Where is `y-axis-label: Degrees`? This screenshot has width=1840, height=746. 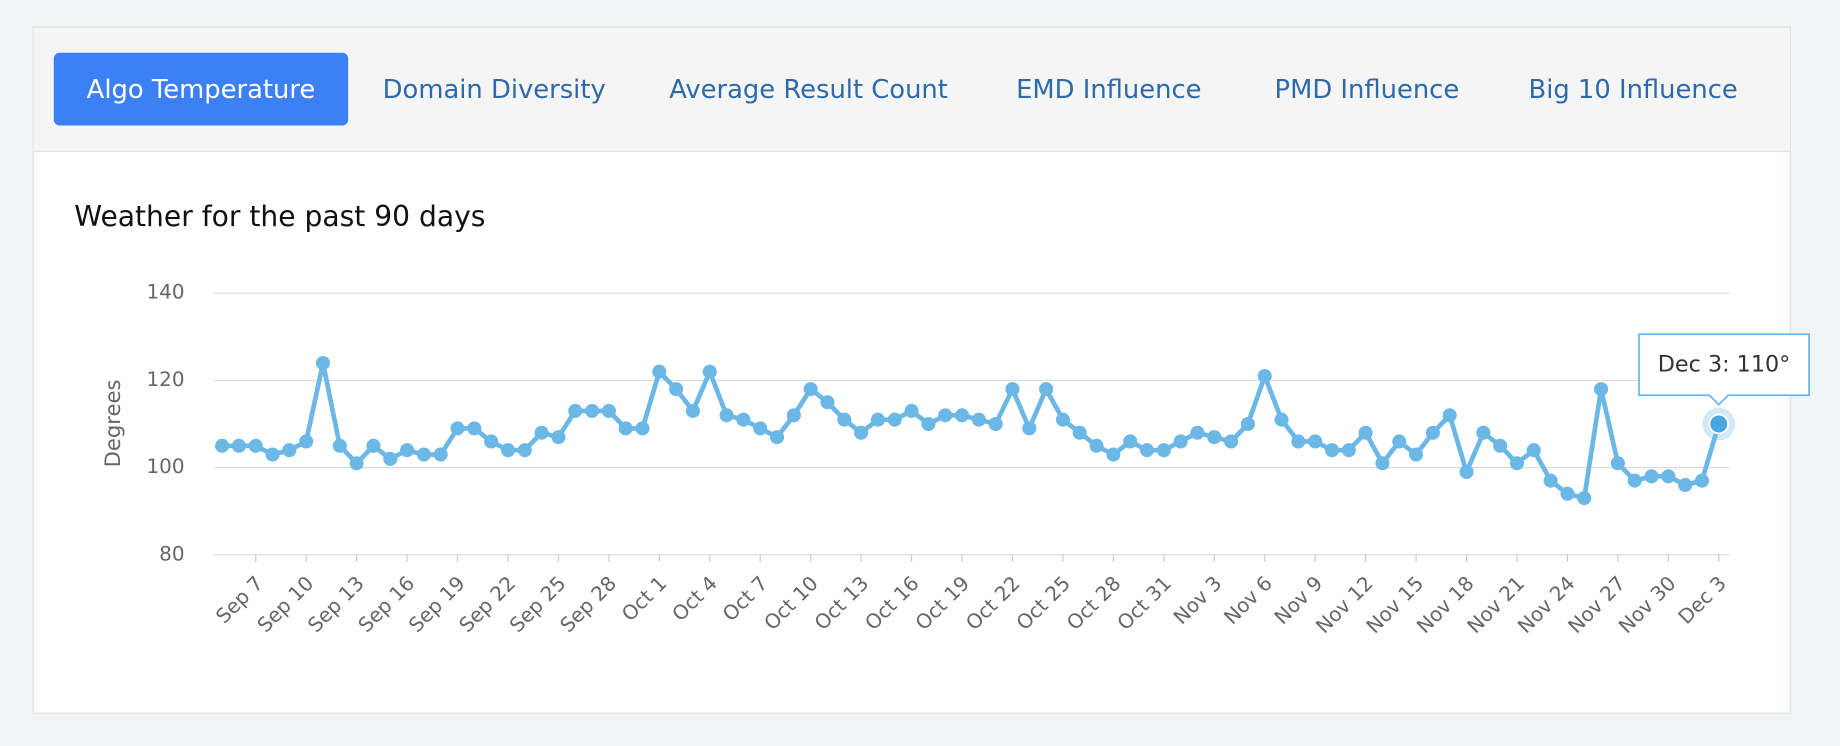
y-axis-label: Degrees is located at coordinates (112, 424).